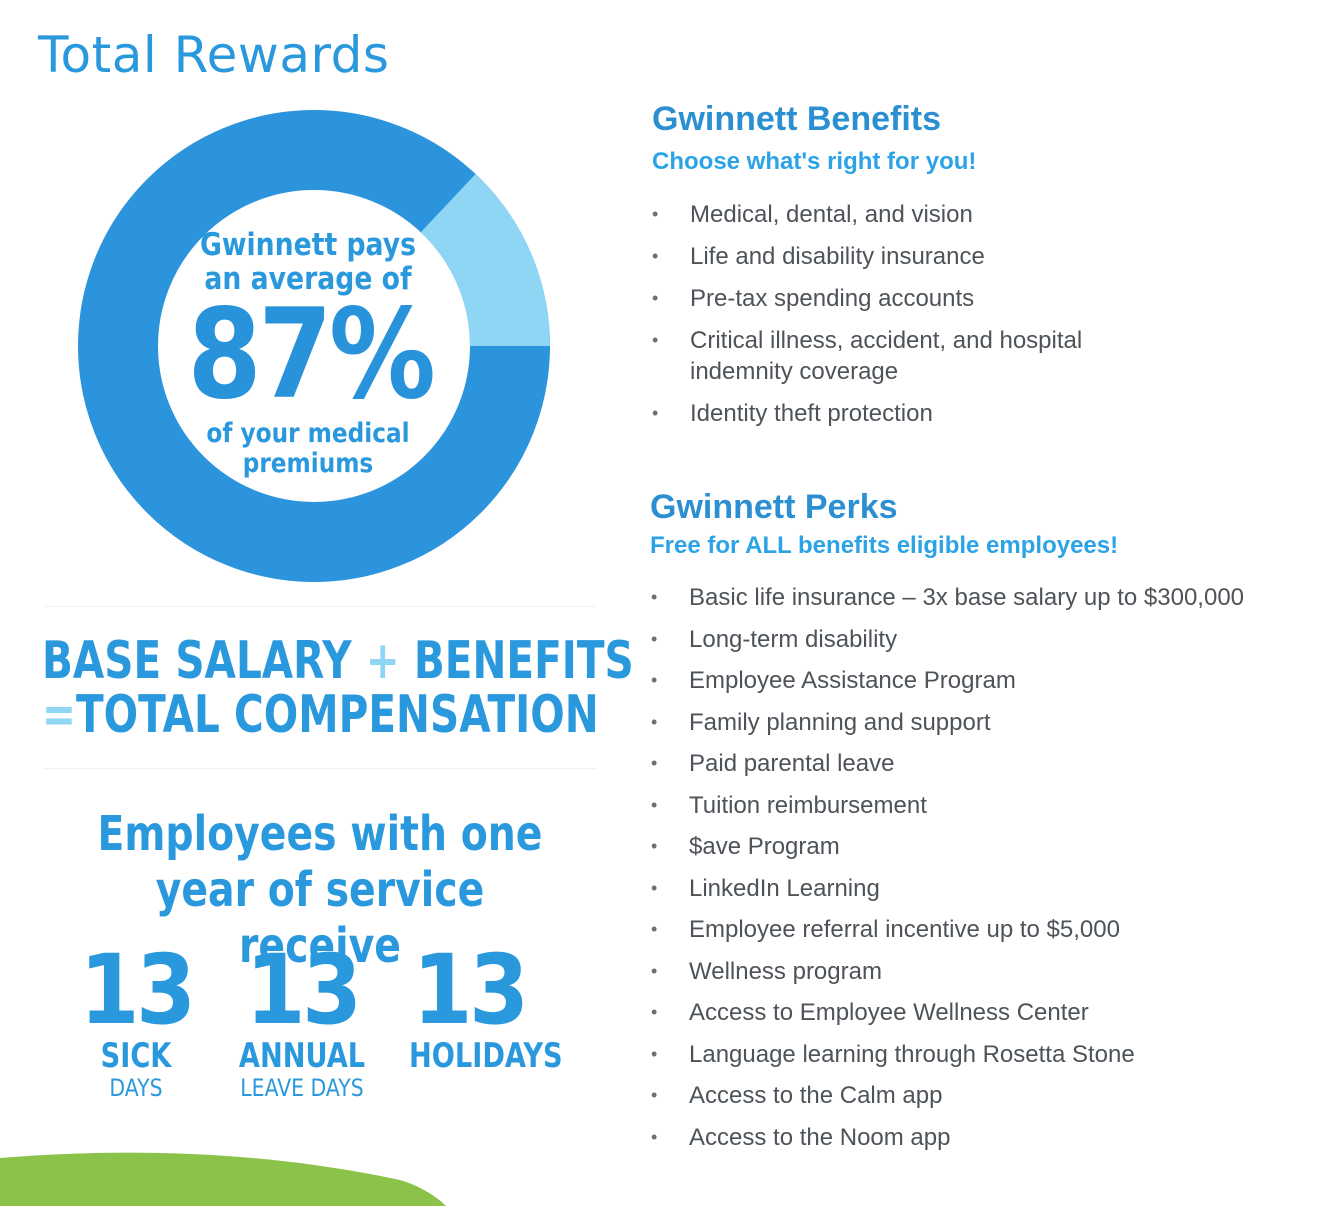  Describe the element at coordinates (837, 256) in the screenshot. I see `list-item-text: Life and disability insurance` at that location.